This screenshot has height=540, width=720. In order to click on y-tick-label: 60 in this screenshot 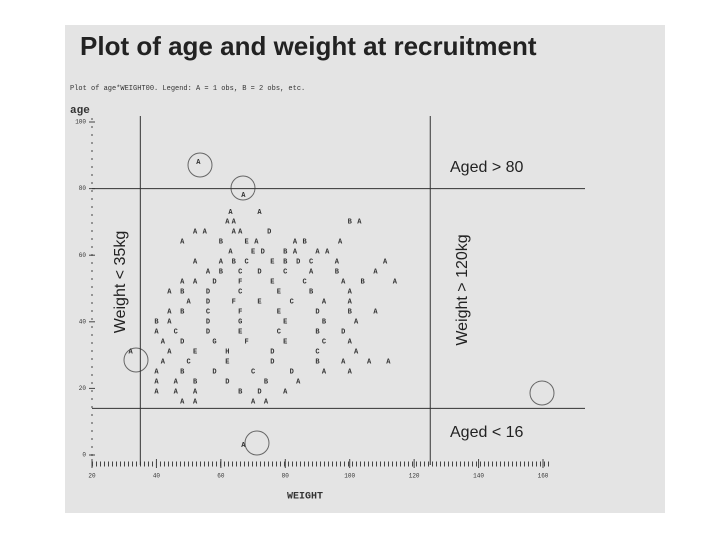, I will do `click(83, 255)`.